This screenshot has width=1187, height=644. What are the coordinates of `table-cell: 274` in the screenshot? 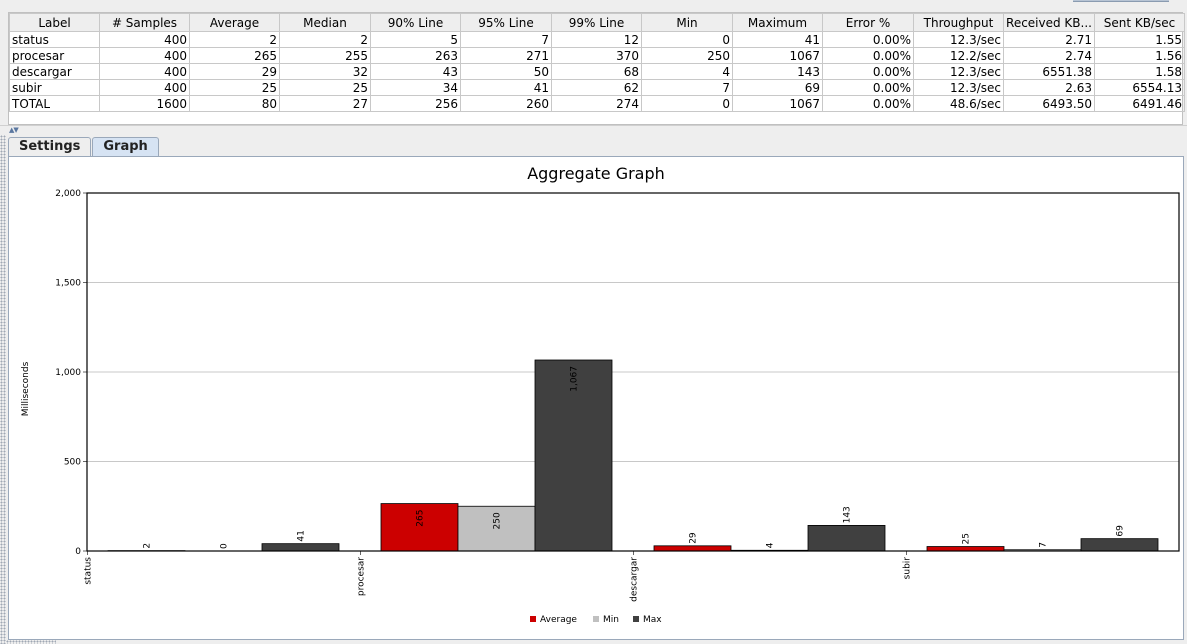 It's located at (596, 103).